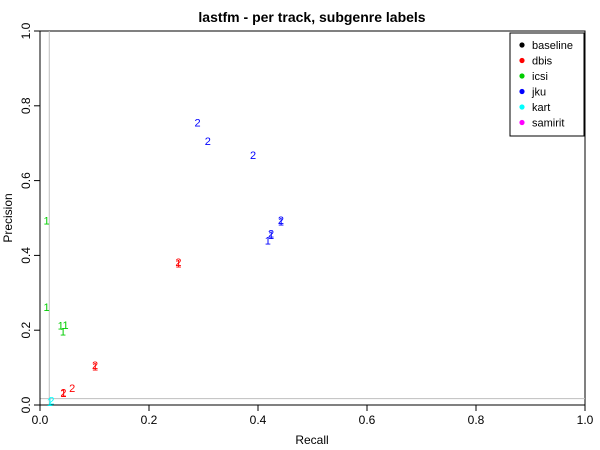 Image resolution: width=600 pixels, height=450 pixels. Describe the element at coordinates (476, 420) in the screenshot. I see `x-tick-label: 0.8` at that location.